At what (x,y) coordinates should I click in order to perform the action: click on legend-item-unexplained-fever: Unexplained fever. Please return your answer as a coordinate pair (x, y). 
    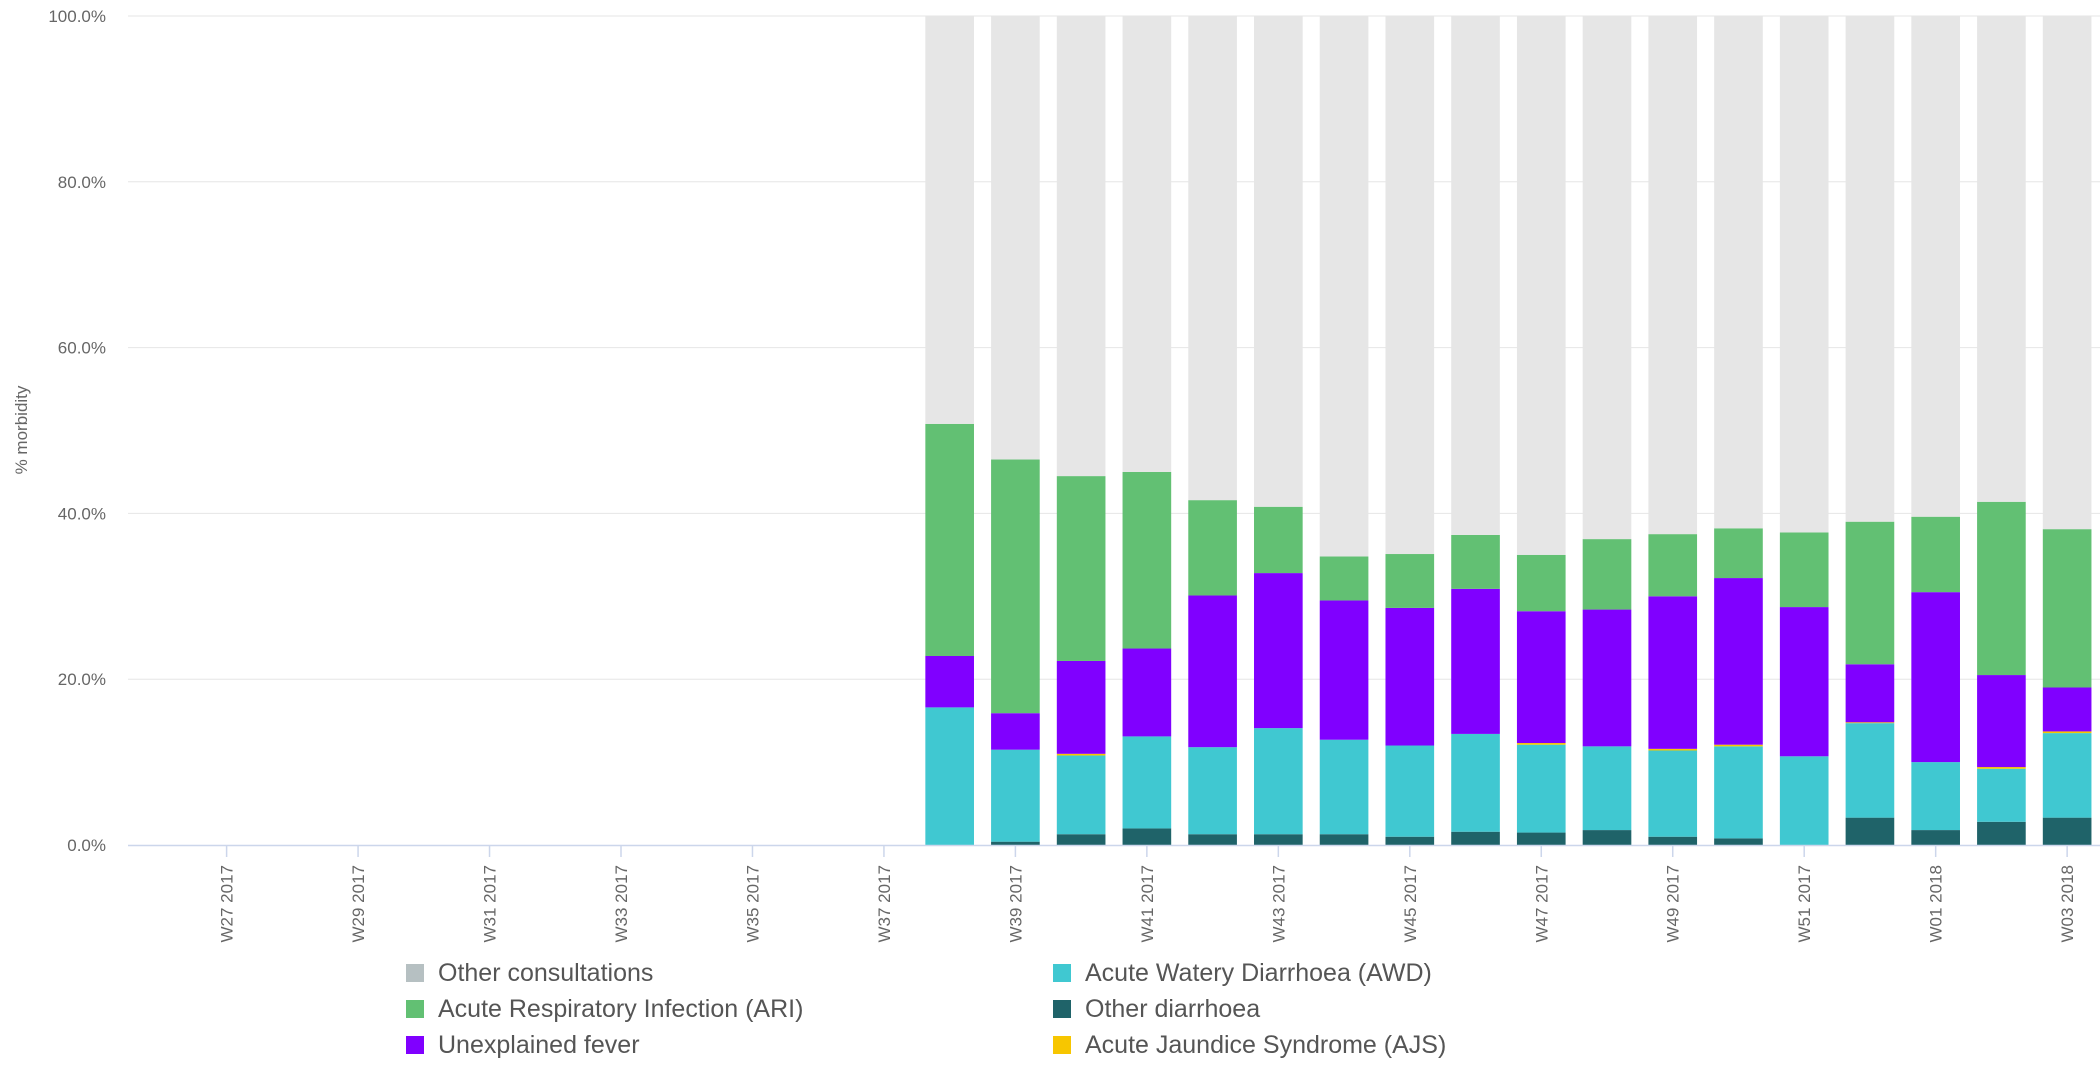
    Looking at the image, I should click on (523, 1045).